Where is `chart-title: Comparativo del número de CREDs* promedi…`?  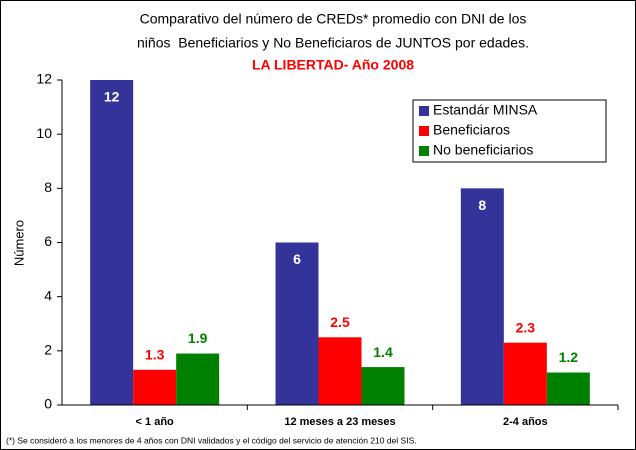
chart-title: Comparativo del número de CREDs* promedi… is located at coordinates (333, 19).